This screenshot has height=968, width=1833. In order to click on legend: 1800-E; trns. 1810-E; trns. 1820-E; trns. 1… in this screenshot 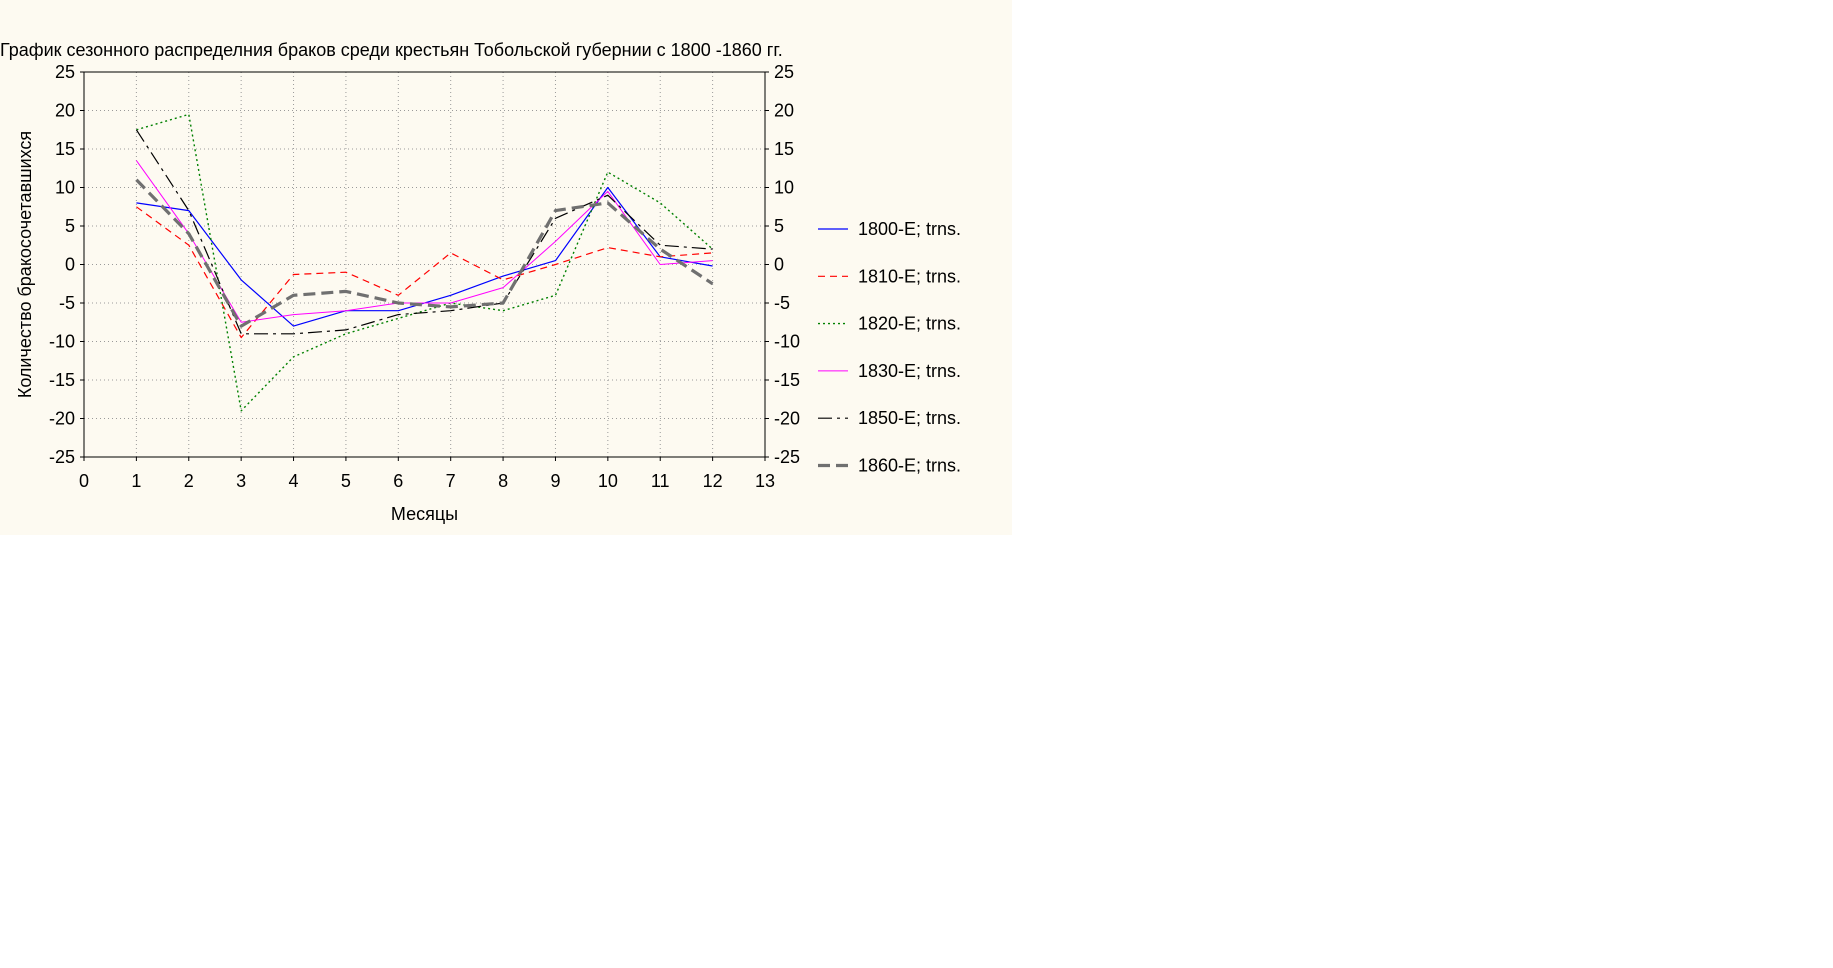, I will do `click(889, 347)`.